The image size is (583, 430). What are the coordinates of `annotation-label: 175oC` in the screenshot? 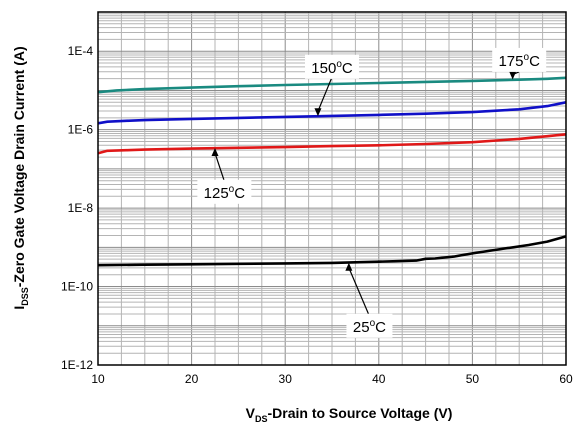 It's located at (519, 61).